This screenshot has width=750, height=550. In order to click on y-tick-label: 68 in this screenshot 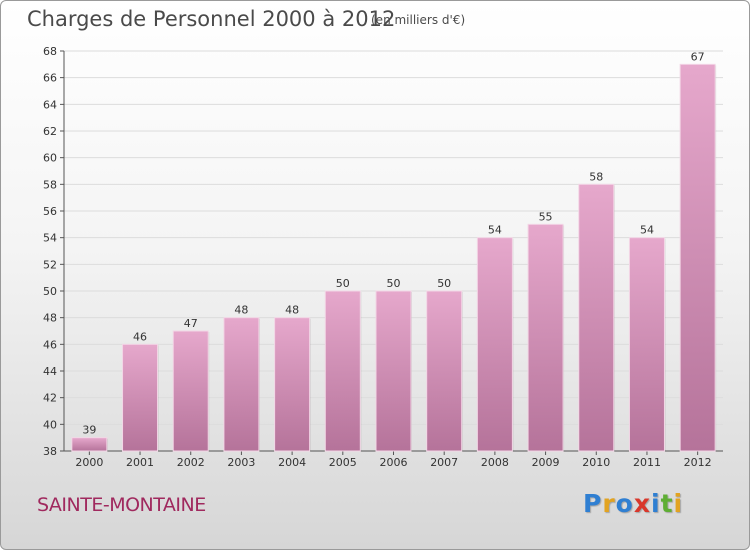, I will do `click(50, 51)`.